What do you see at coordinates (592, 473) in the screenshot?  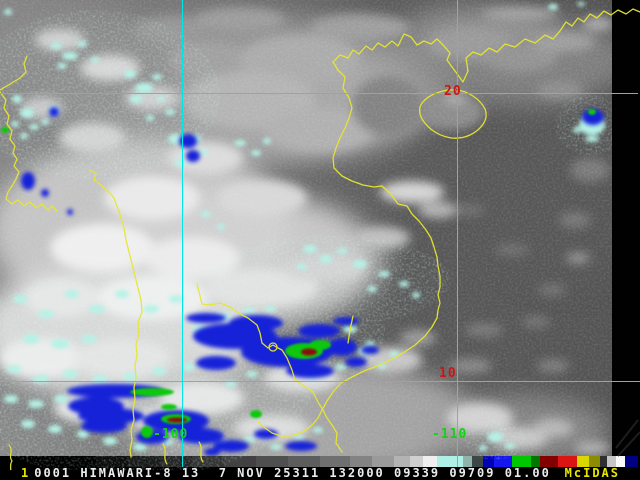 I see `mcidas-brand: McIDAS` at bounding box center [592, 473].